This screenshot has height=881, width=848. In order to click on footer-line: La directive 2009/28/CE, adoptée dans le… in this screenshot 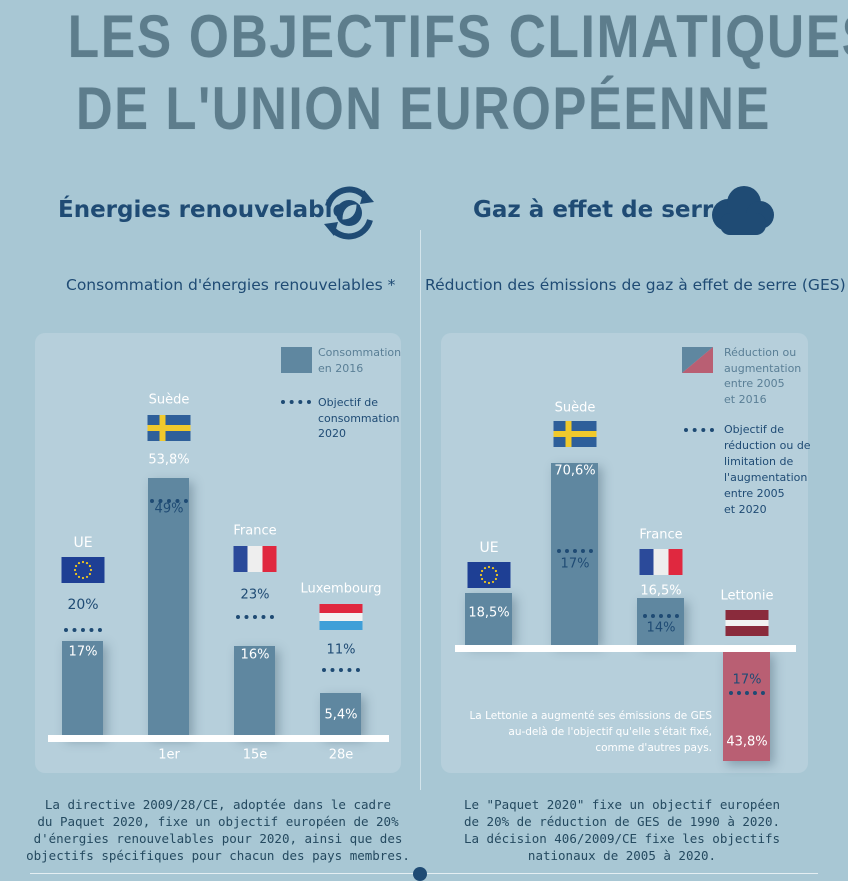, I will do `click(218, 804)`.